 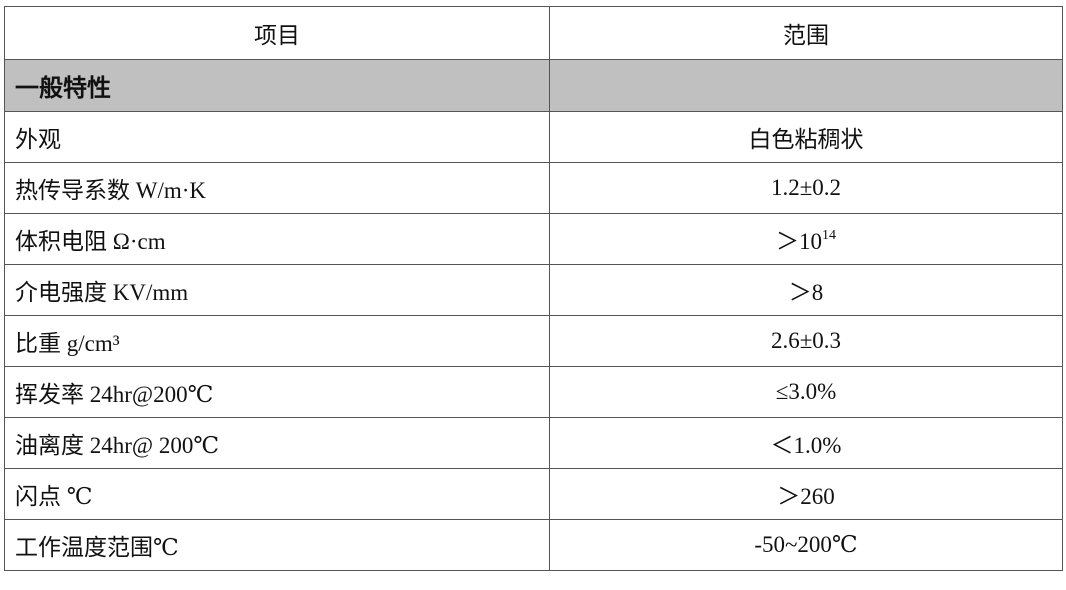 I want to click on range-cell: 白色粘稠状, so click(x=806, y=137).